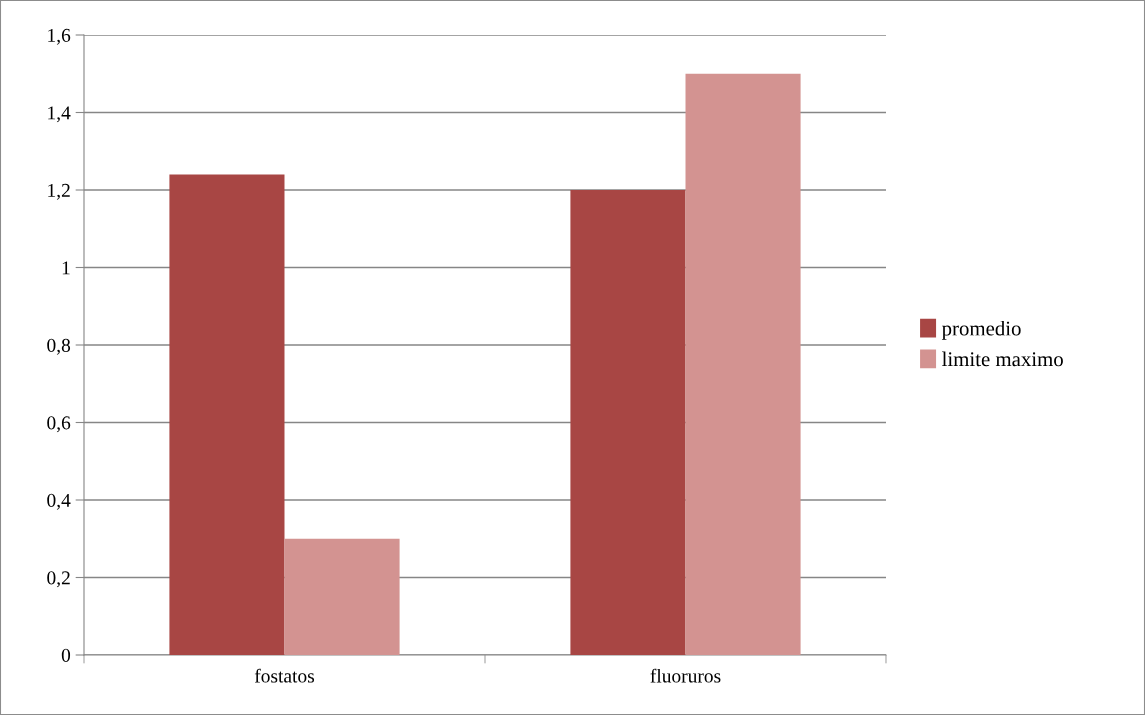  What do you see at coordinates (284, 675) in the screenshot?
I see `x-tick-label: fostatos` at bounding box center [284, 675].